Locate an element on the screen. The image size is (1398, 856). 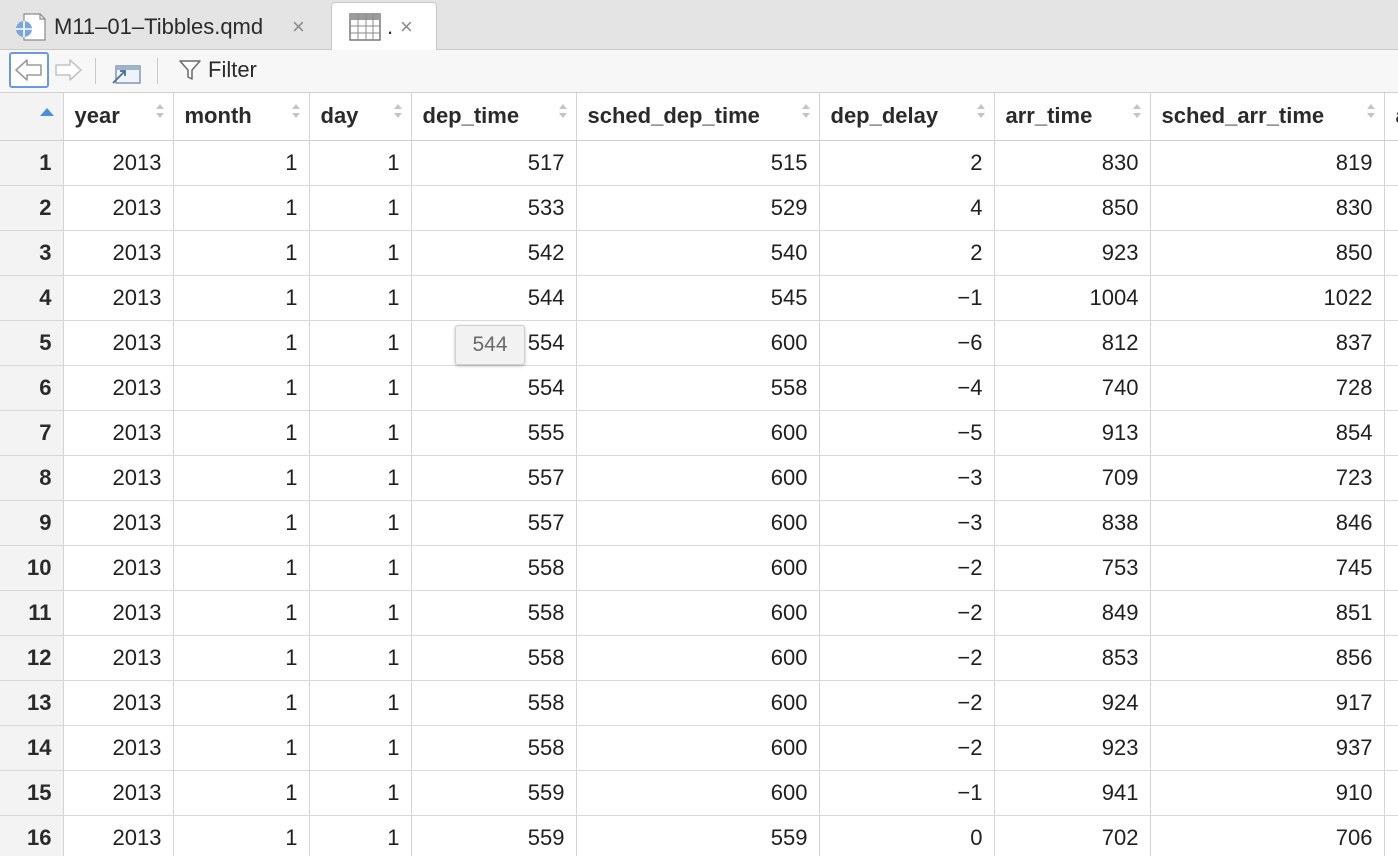
table-cell: 856 is located at coordinates (1267, 658).